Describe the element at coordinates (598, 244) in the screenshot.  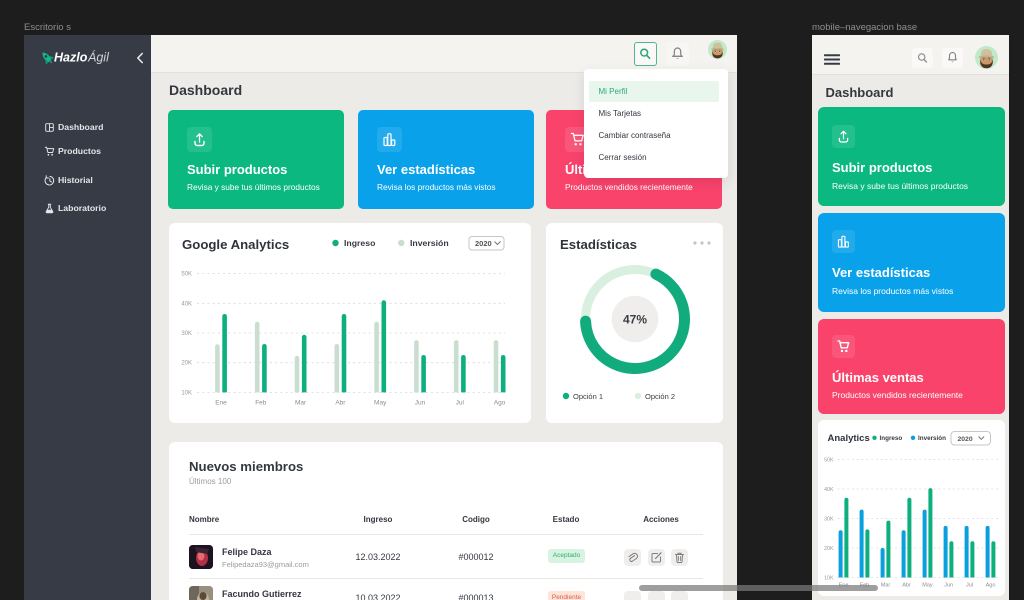
I see `svg-text: Estadísticas` at that location.